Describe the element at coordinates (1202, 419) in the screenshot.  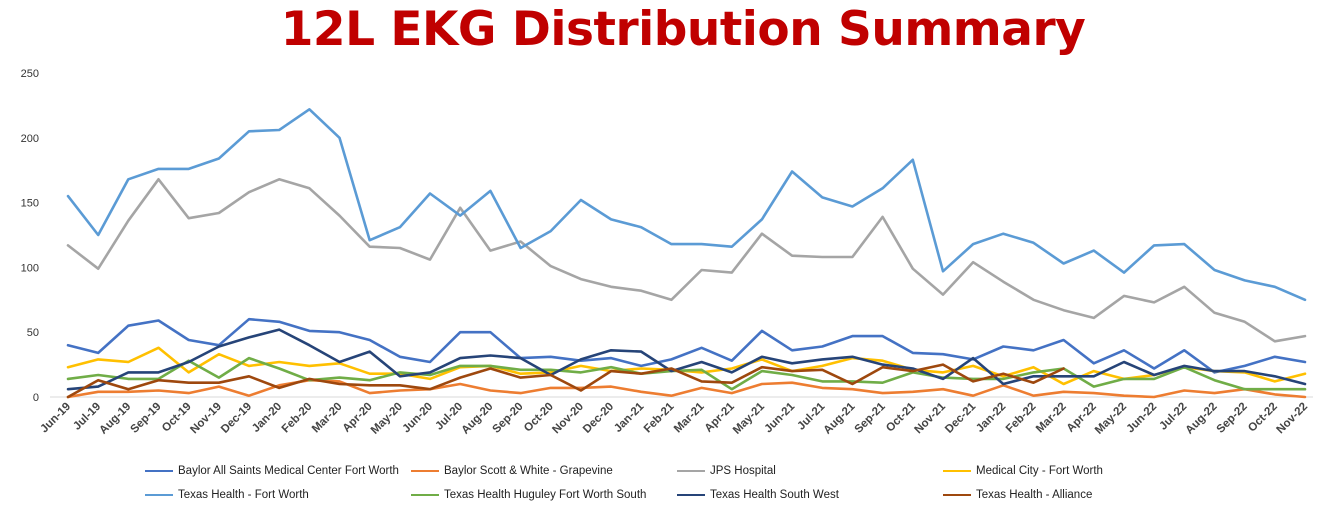
I see `x-tick-label: Aug-22` at that location.